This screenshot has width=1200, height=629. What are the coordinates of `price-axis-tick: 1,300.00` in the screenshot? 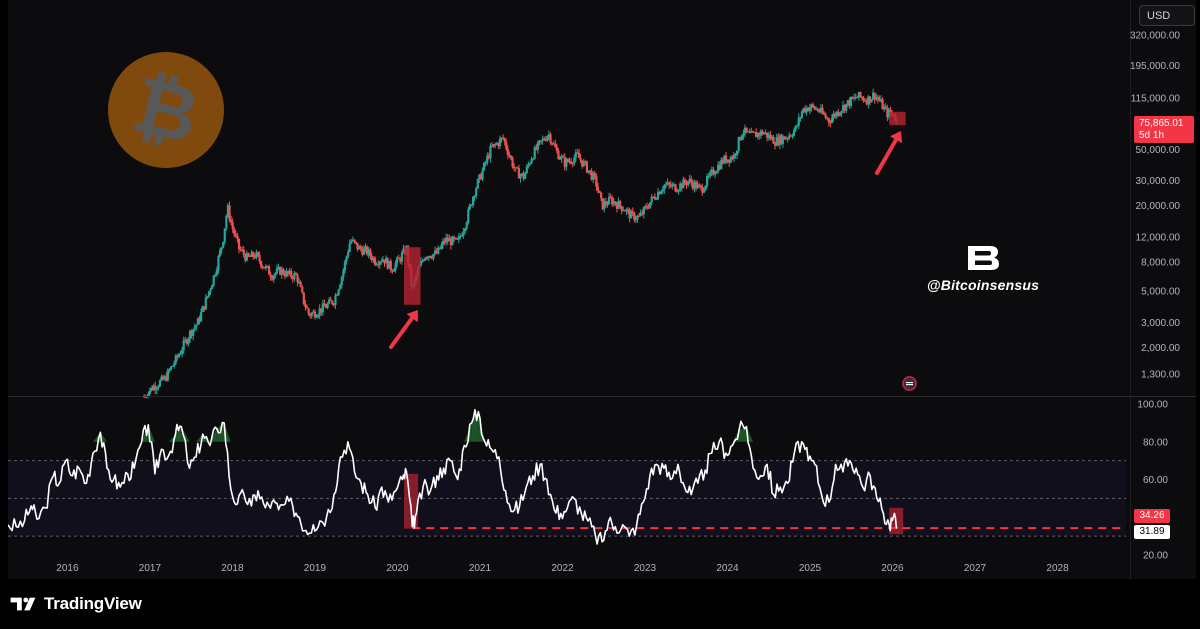 It's located at (1160, 375).